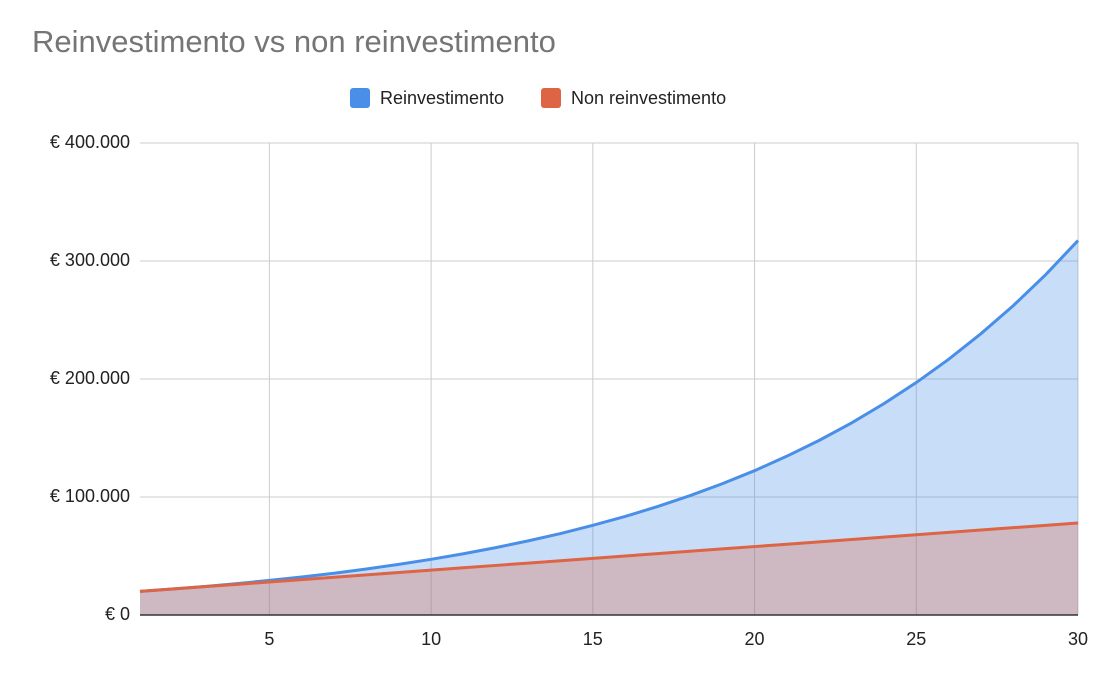  I want to click on y-tick-label: € 400.000, so click(90, 142).